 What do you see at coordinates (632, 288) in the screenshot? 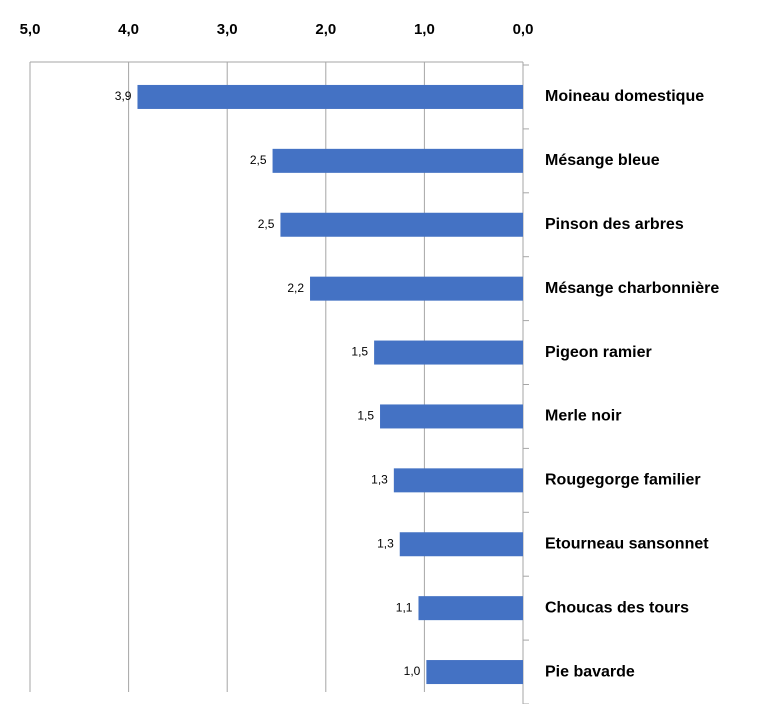
I see `category-label: Mésange charbonnière` at bounding box center [632, 288].